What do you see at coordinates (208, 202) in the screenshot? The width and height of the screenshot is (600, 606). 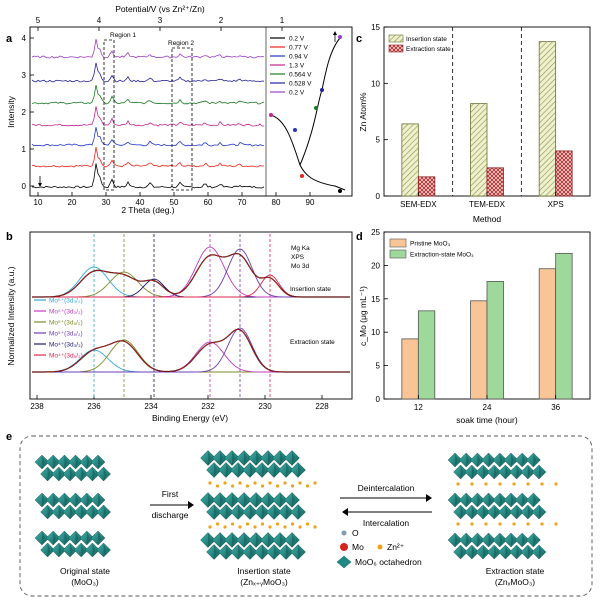 I see `x-tick-label: 60` at bounding box center [208, 202].